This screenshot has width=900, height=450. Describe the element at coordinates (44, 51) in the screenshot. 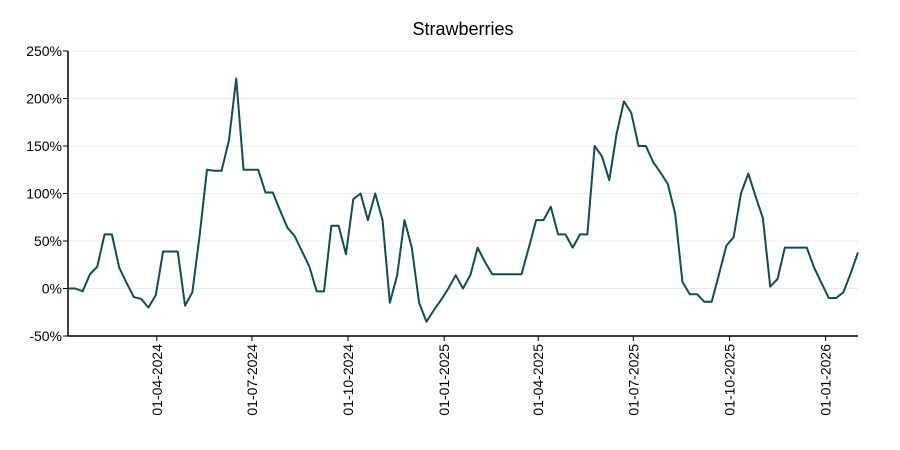

I see `y-tick-label: 250%` at that location.